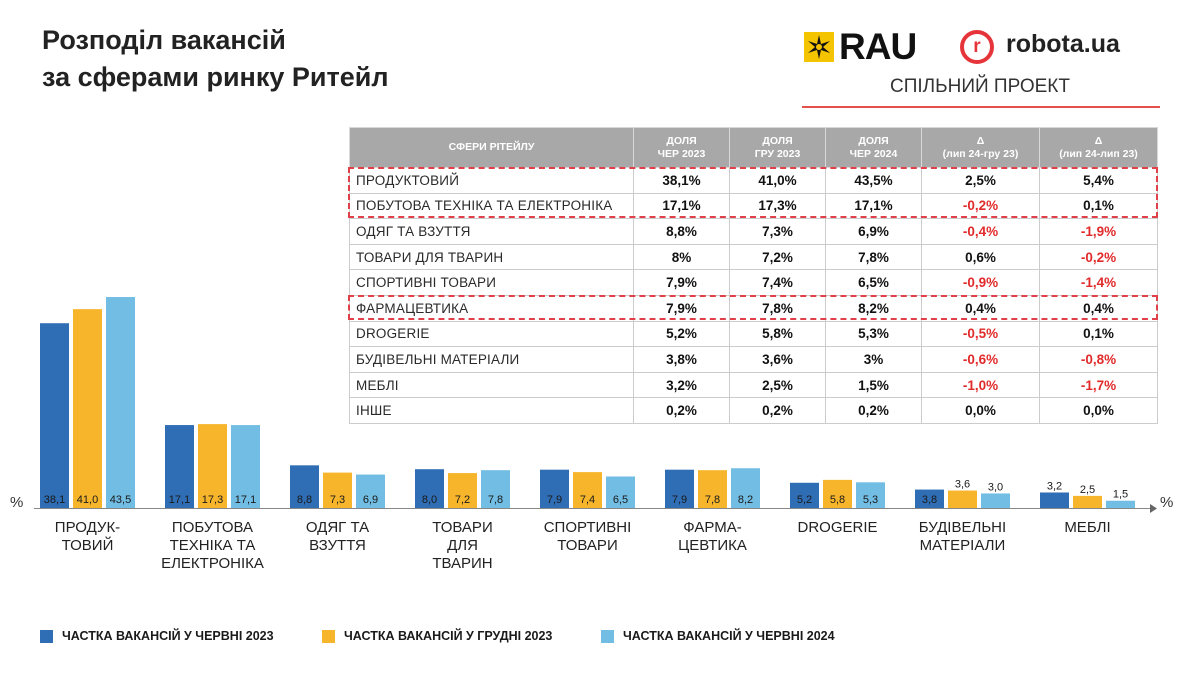 This screenshot has width=1200, height=675. What do you see at coordinates (980, 308) in the screenshot?
I see `table-cell-value: 0,4%` at bounding box center [980, 308].